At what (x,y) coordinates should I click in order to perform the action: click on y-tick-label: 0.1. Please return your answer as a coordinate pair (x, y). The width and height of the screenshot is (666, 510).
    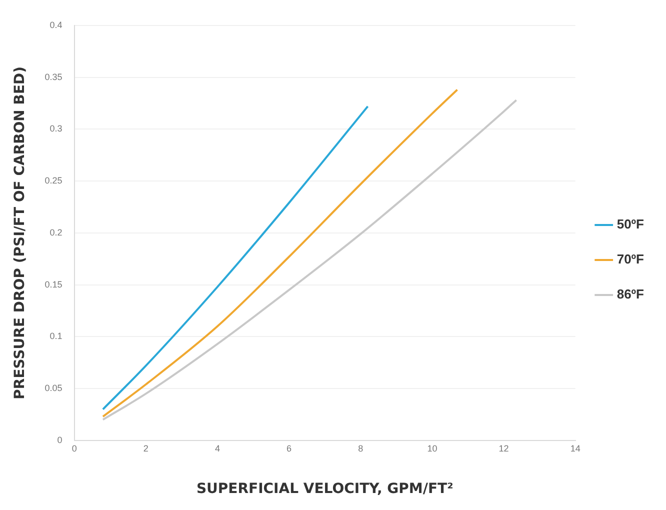
    Looking at the image, I should click on (56, 336).